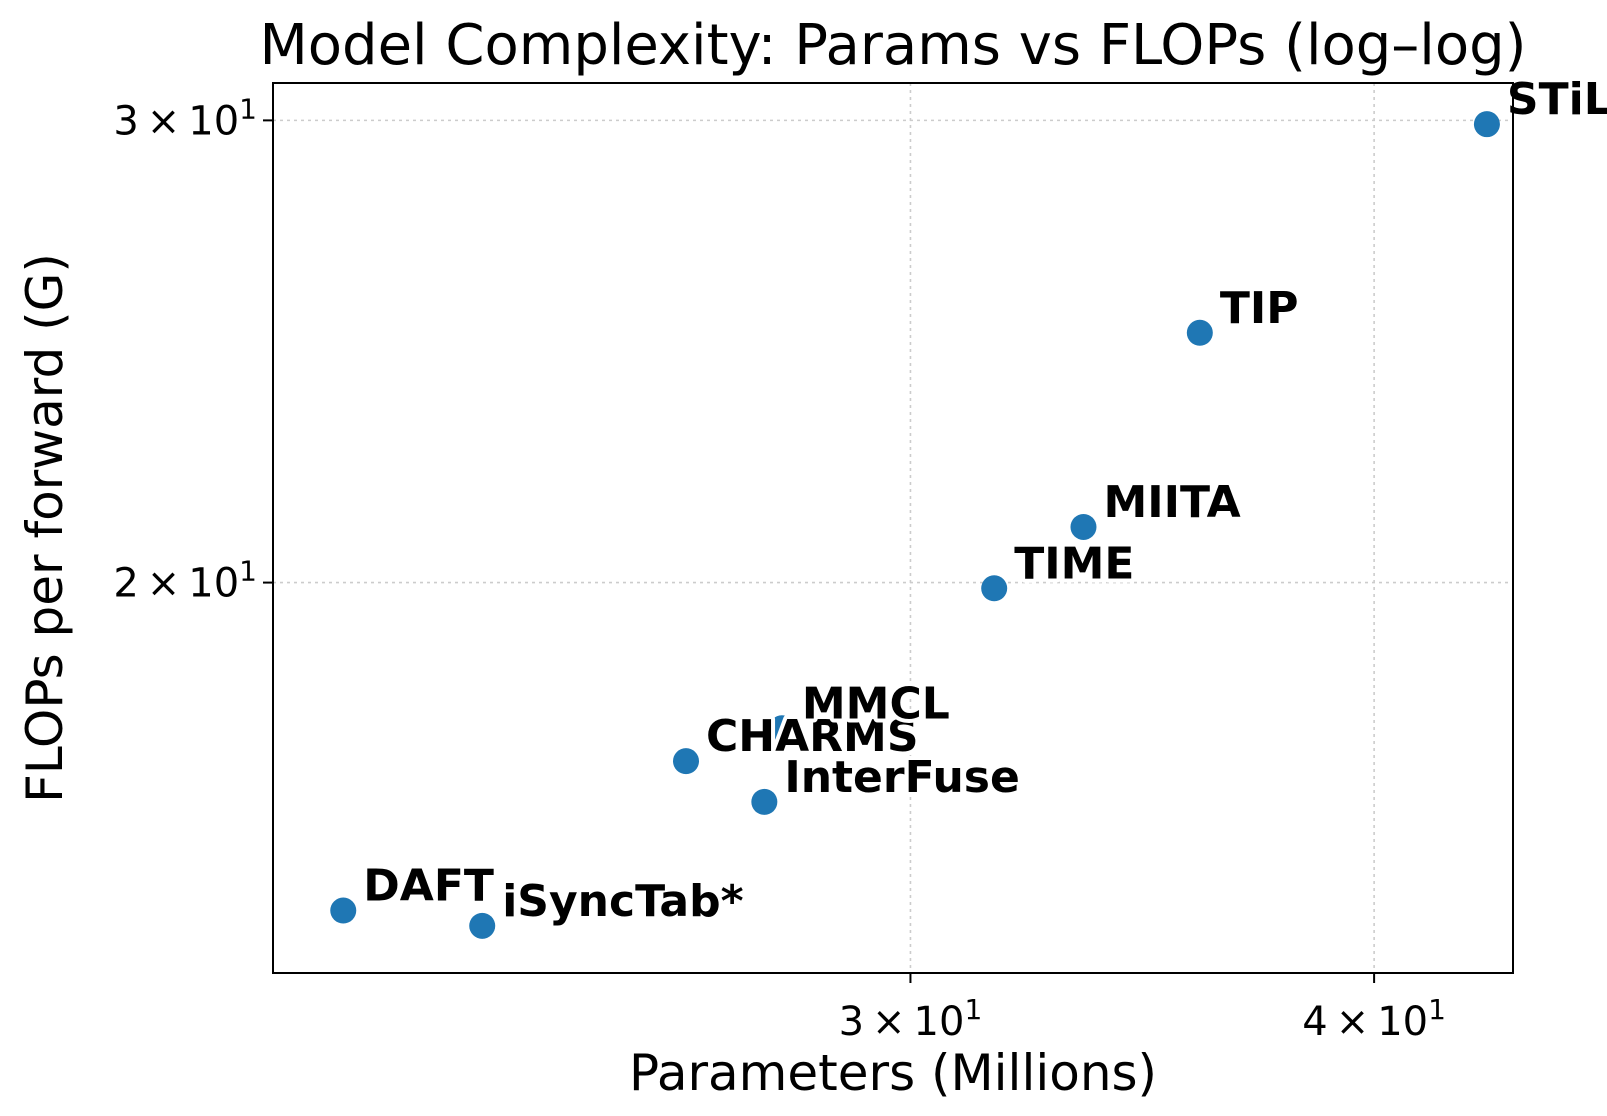 The width and height of the screenshot is (1607, 1116). What do you see at coordinates (1557, 99) in the screenshot?
I see `data-label: STiL` at bounding box center [1557, 99].